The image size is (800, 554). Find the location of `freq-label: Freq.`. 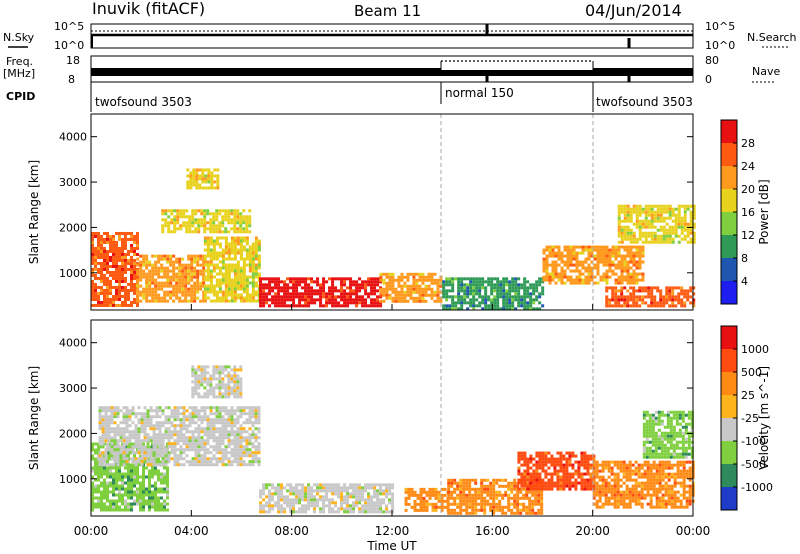

freq-label: Freq. is located at coordinates (19, 61).